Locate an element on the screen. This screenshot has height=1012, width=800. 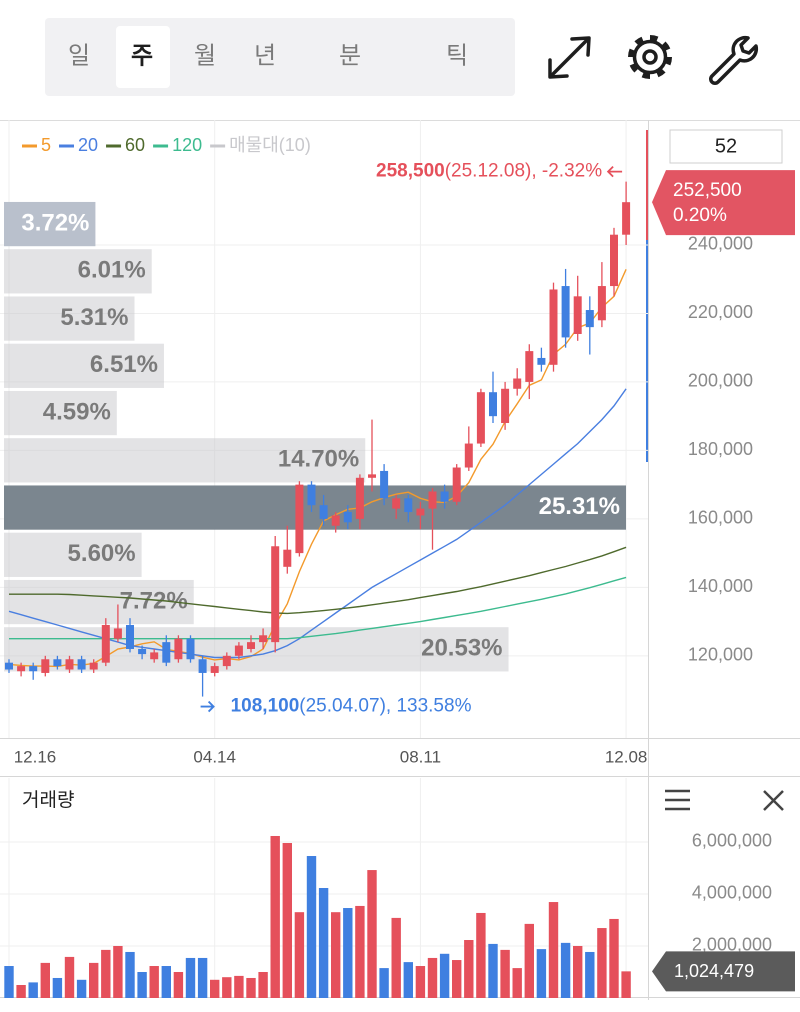
tab-bar is located at coordinates (280, 57).